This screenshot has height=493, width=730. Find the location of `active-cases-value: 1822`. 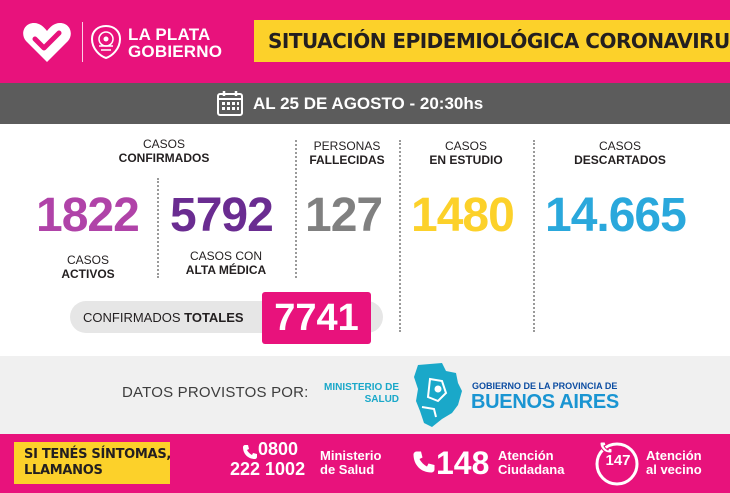

active-cases-value: 1822 is located at coordinates (88, 215).